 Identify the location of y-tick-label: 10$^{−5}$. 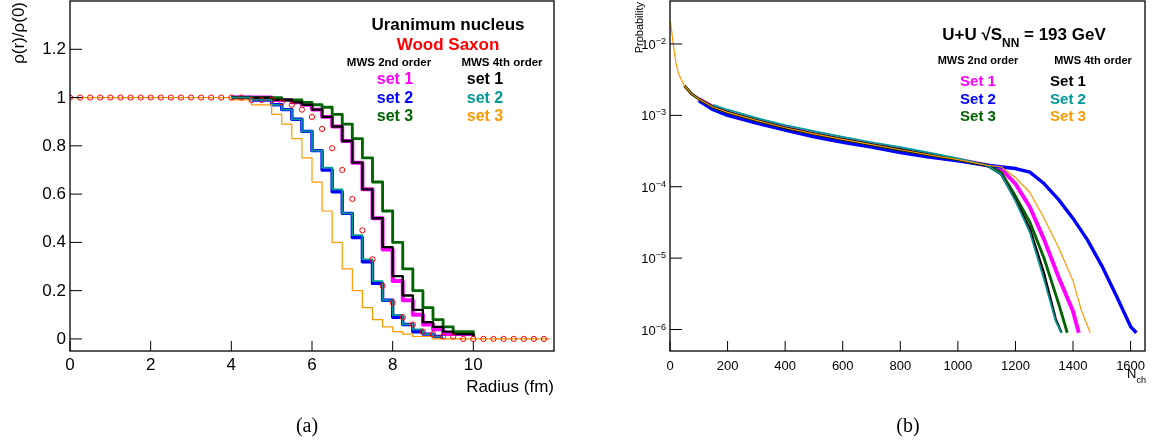
(653, 258).